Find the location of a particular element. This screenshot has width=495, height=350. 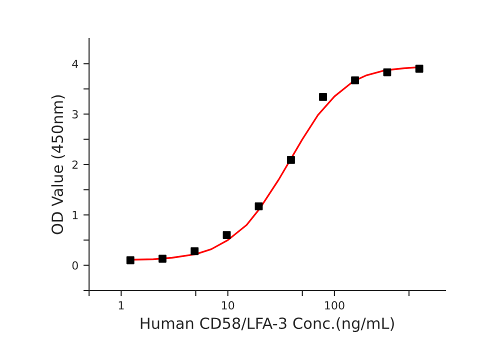

y-tick-label: 3 is located at coordinates (75, 114).